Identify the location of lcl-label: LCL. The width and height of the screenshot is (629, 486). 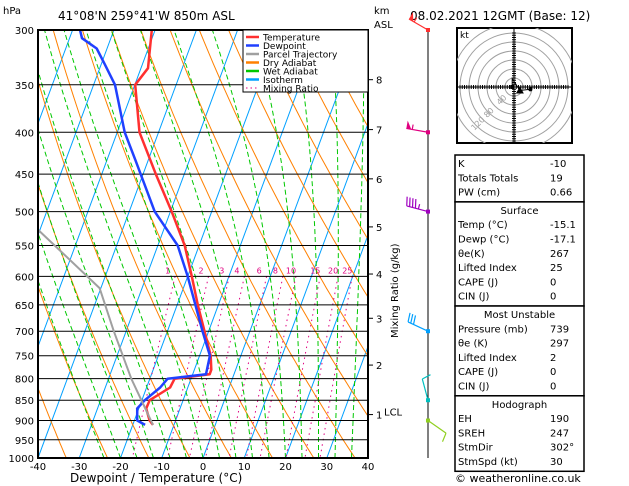
(393, 413).